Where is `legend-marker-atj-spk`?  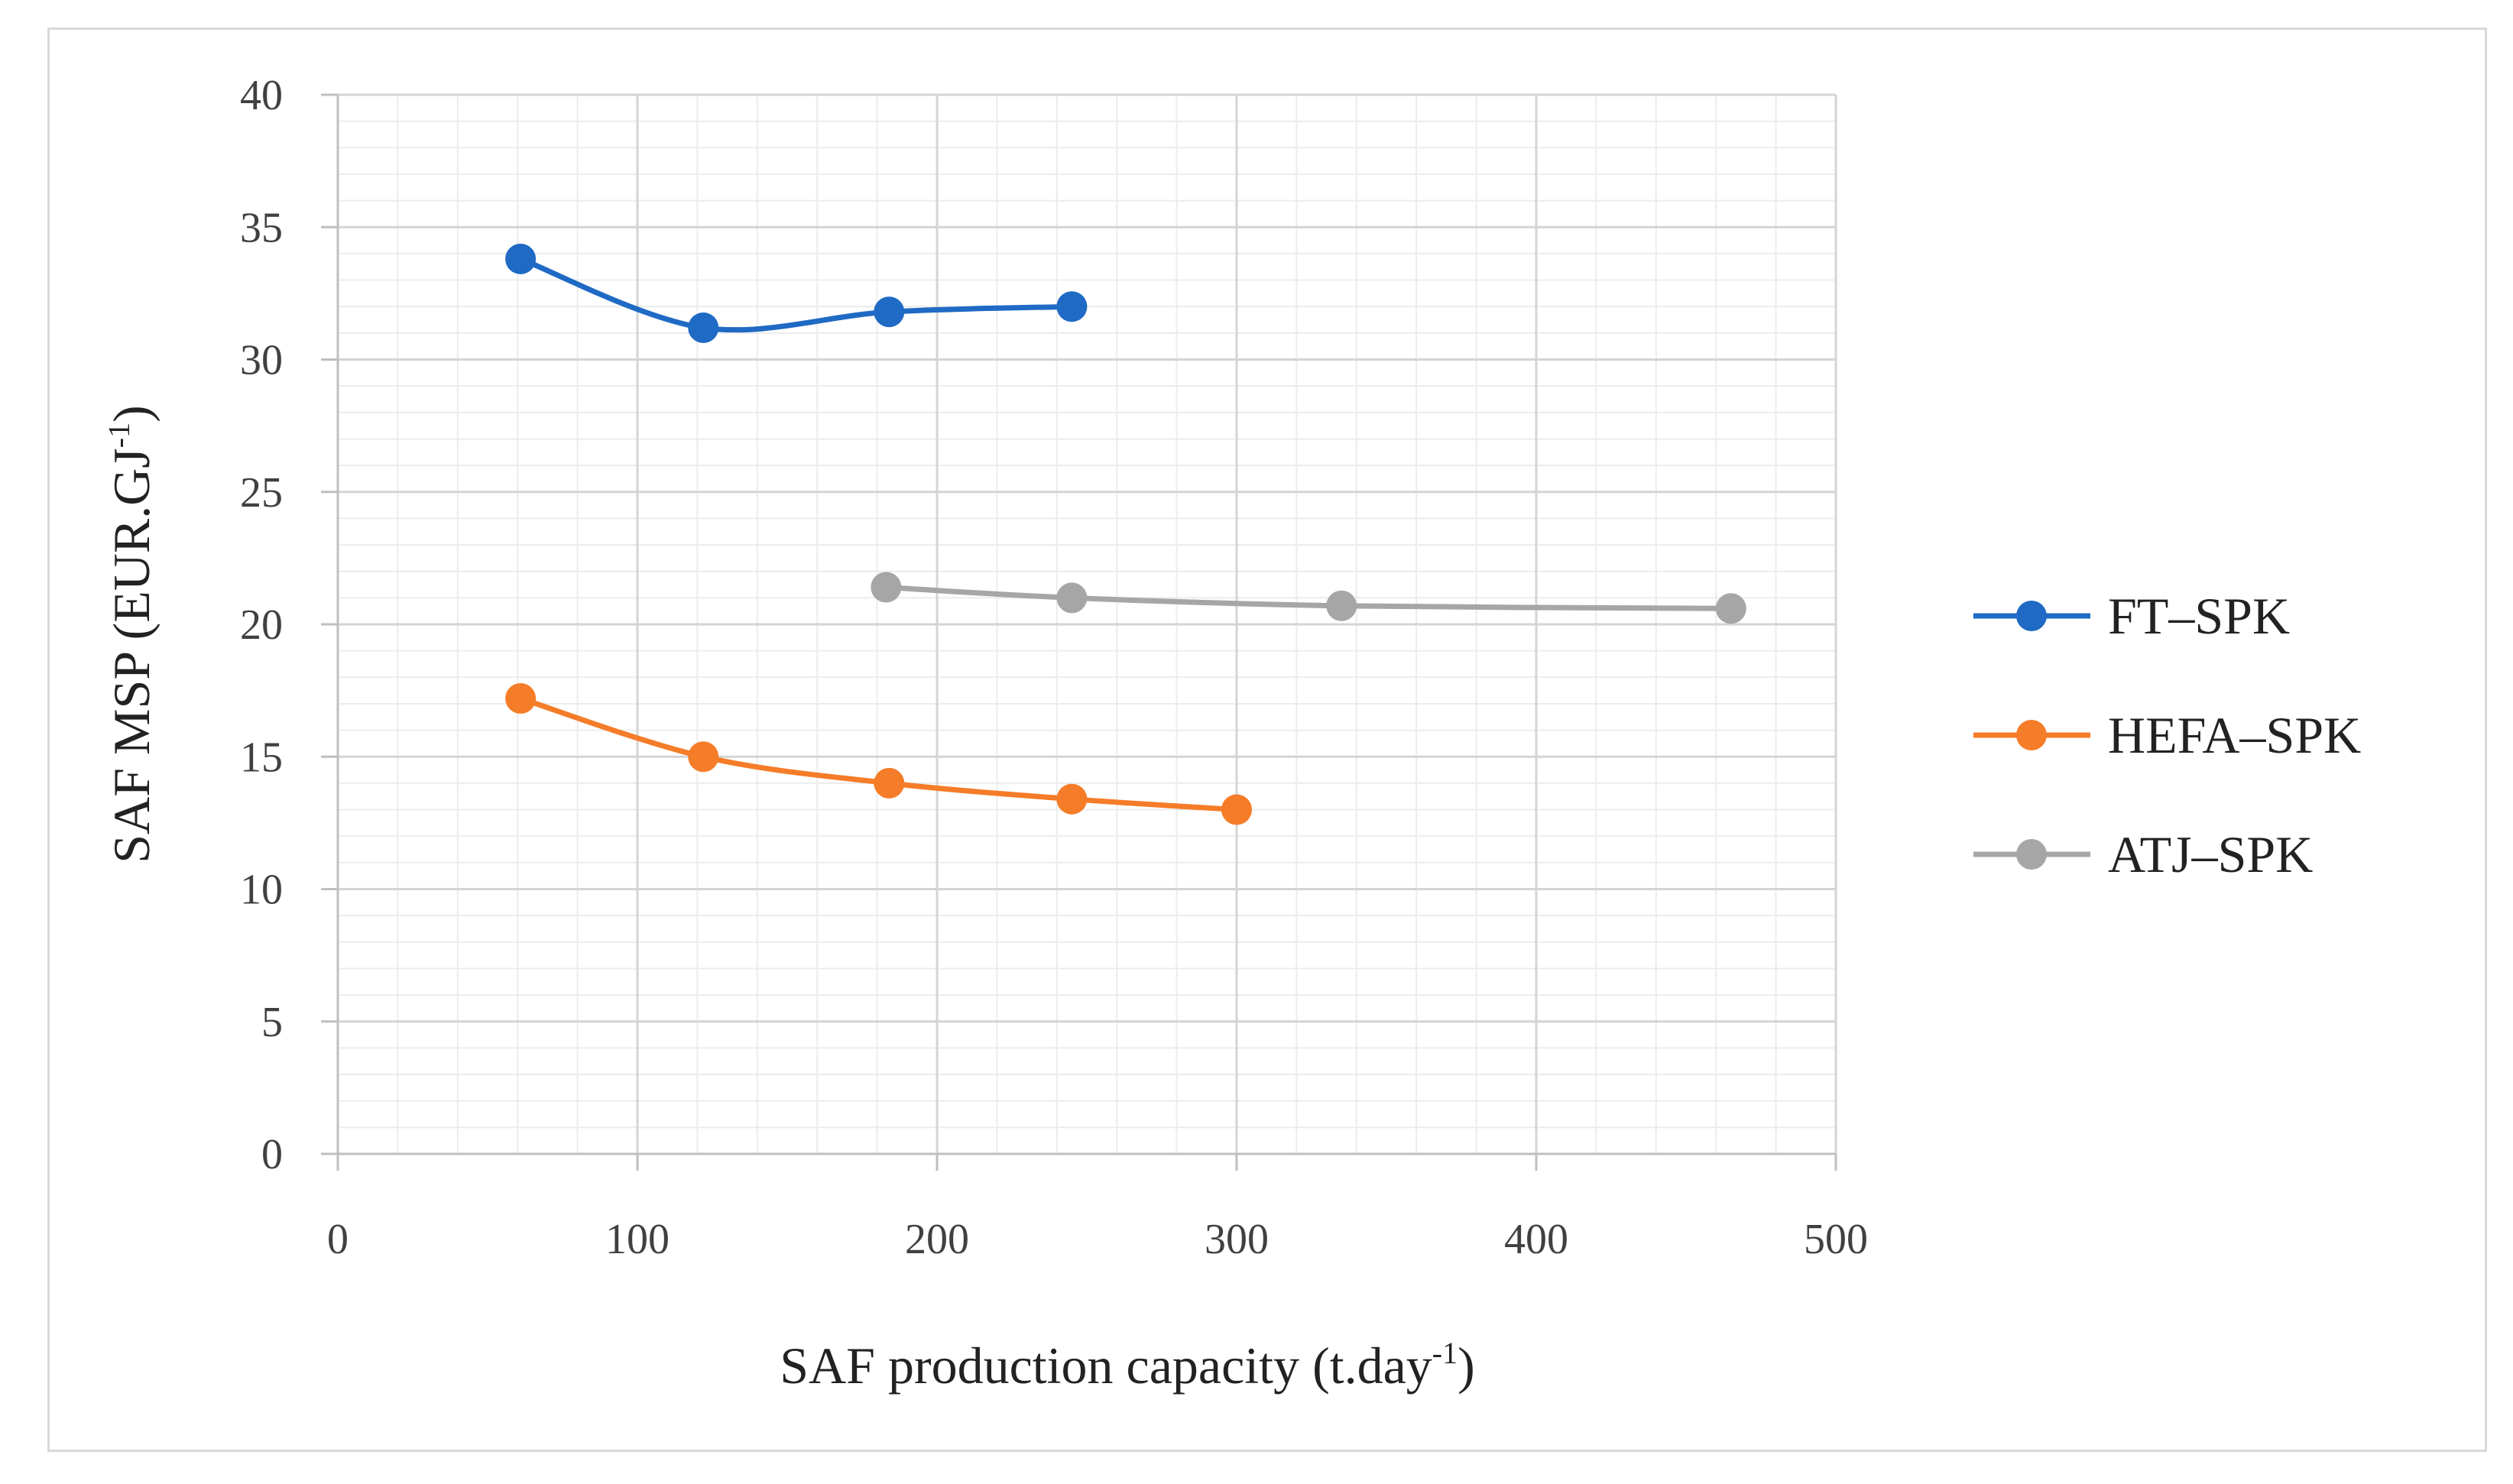
legend-marker-atj-spk is located at coordinates (2031, 855).